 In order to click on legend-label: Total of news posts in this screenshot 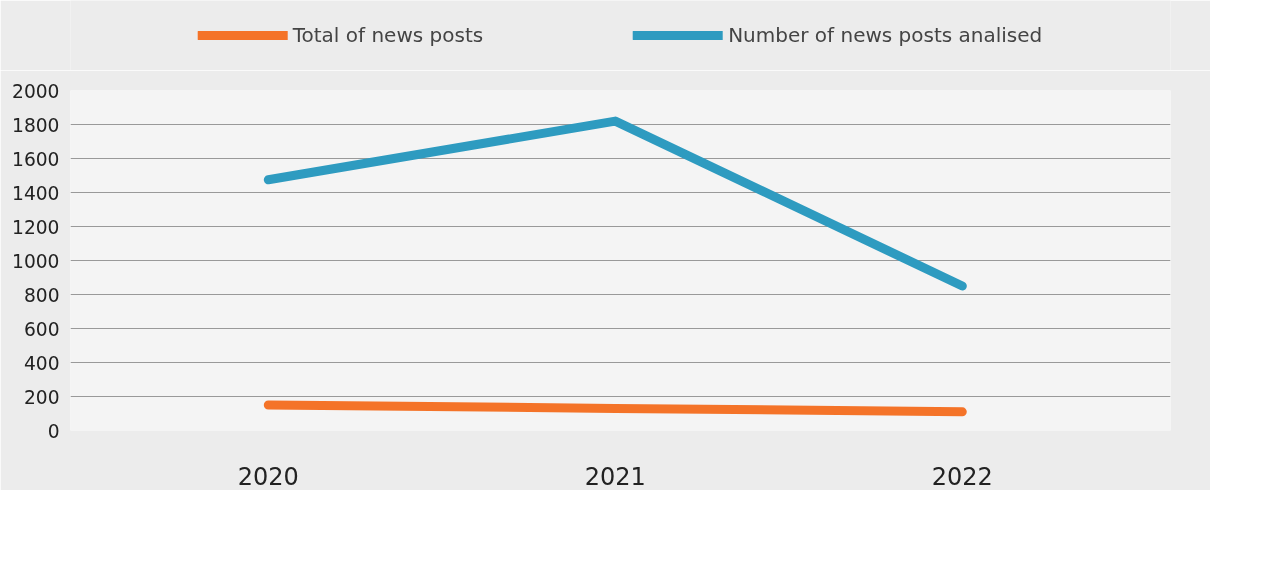, I will do `click(388, 35)`.